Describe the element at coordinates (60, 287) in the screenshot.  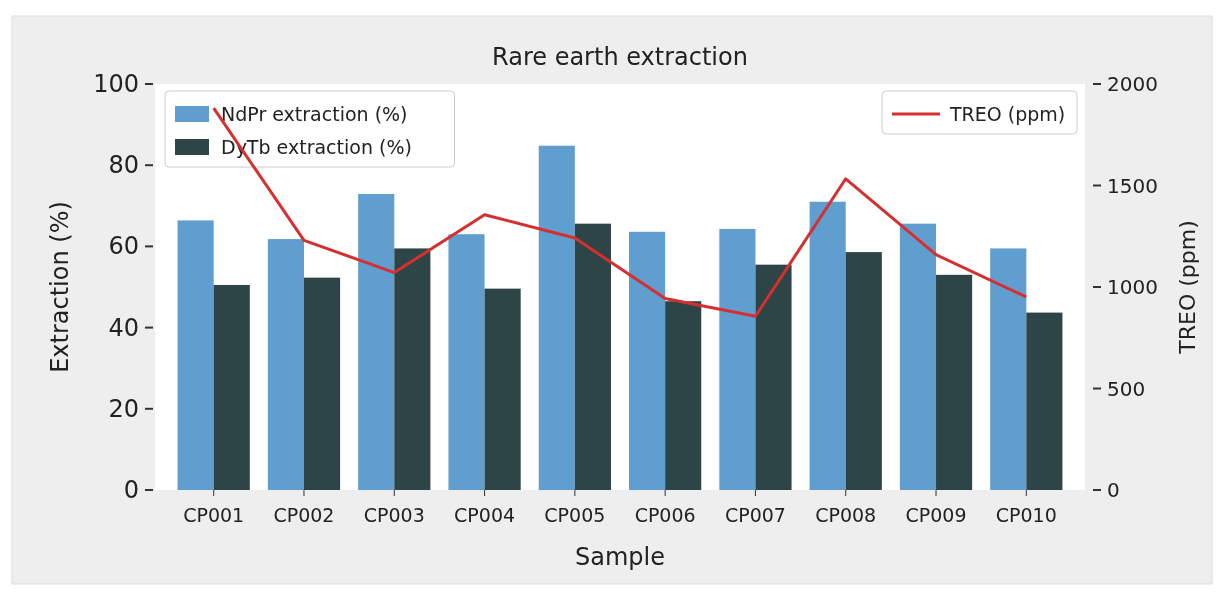
I see `y-axis-title: Extraction (%)` at that location.